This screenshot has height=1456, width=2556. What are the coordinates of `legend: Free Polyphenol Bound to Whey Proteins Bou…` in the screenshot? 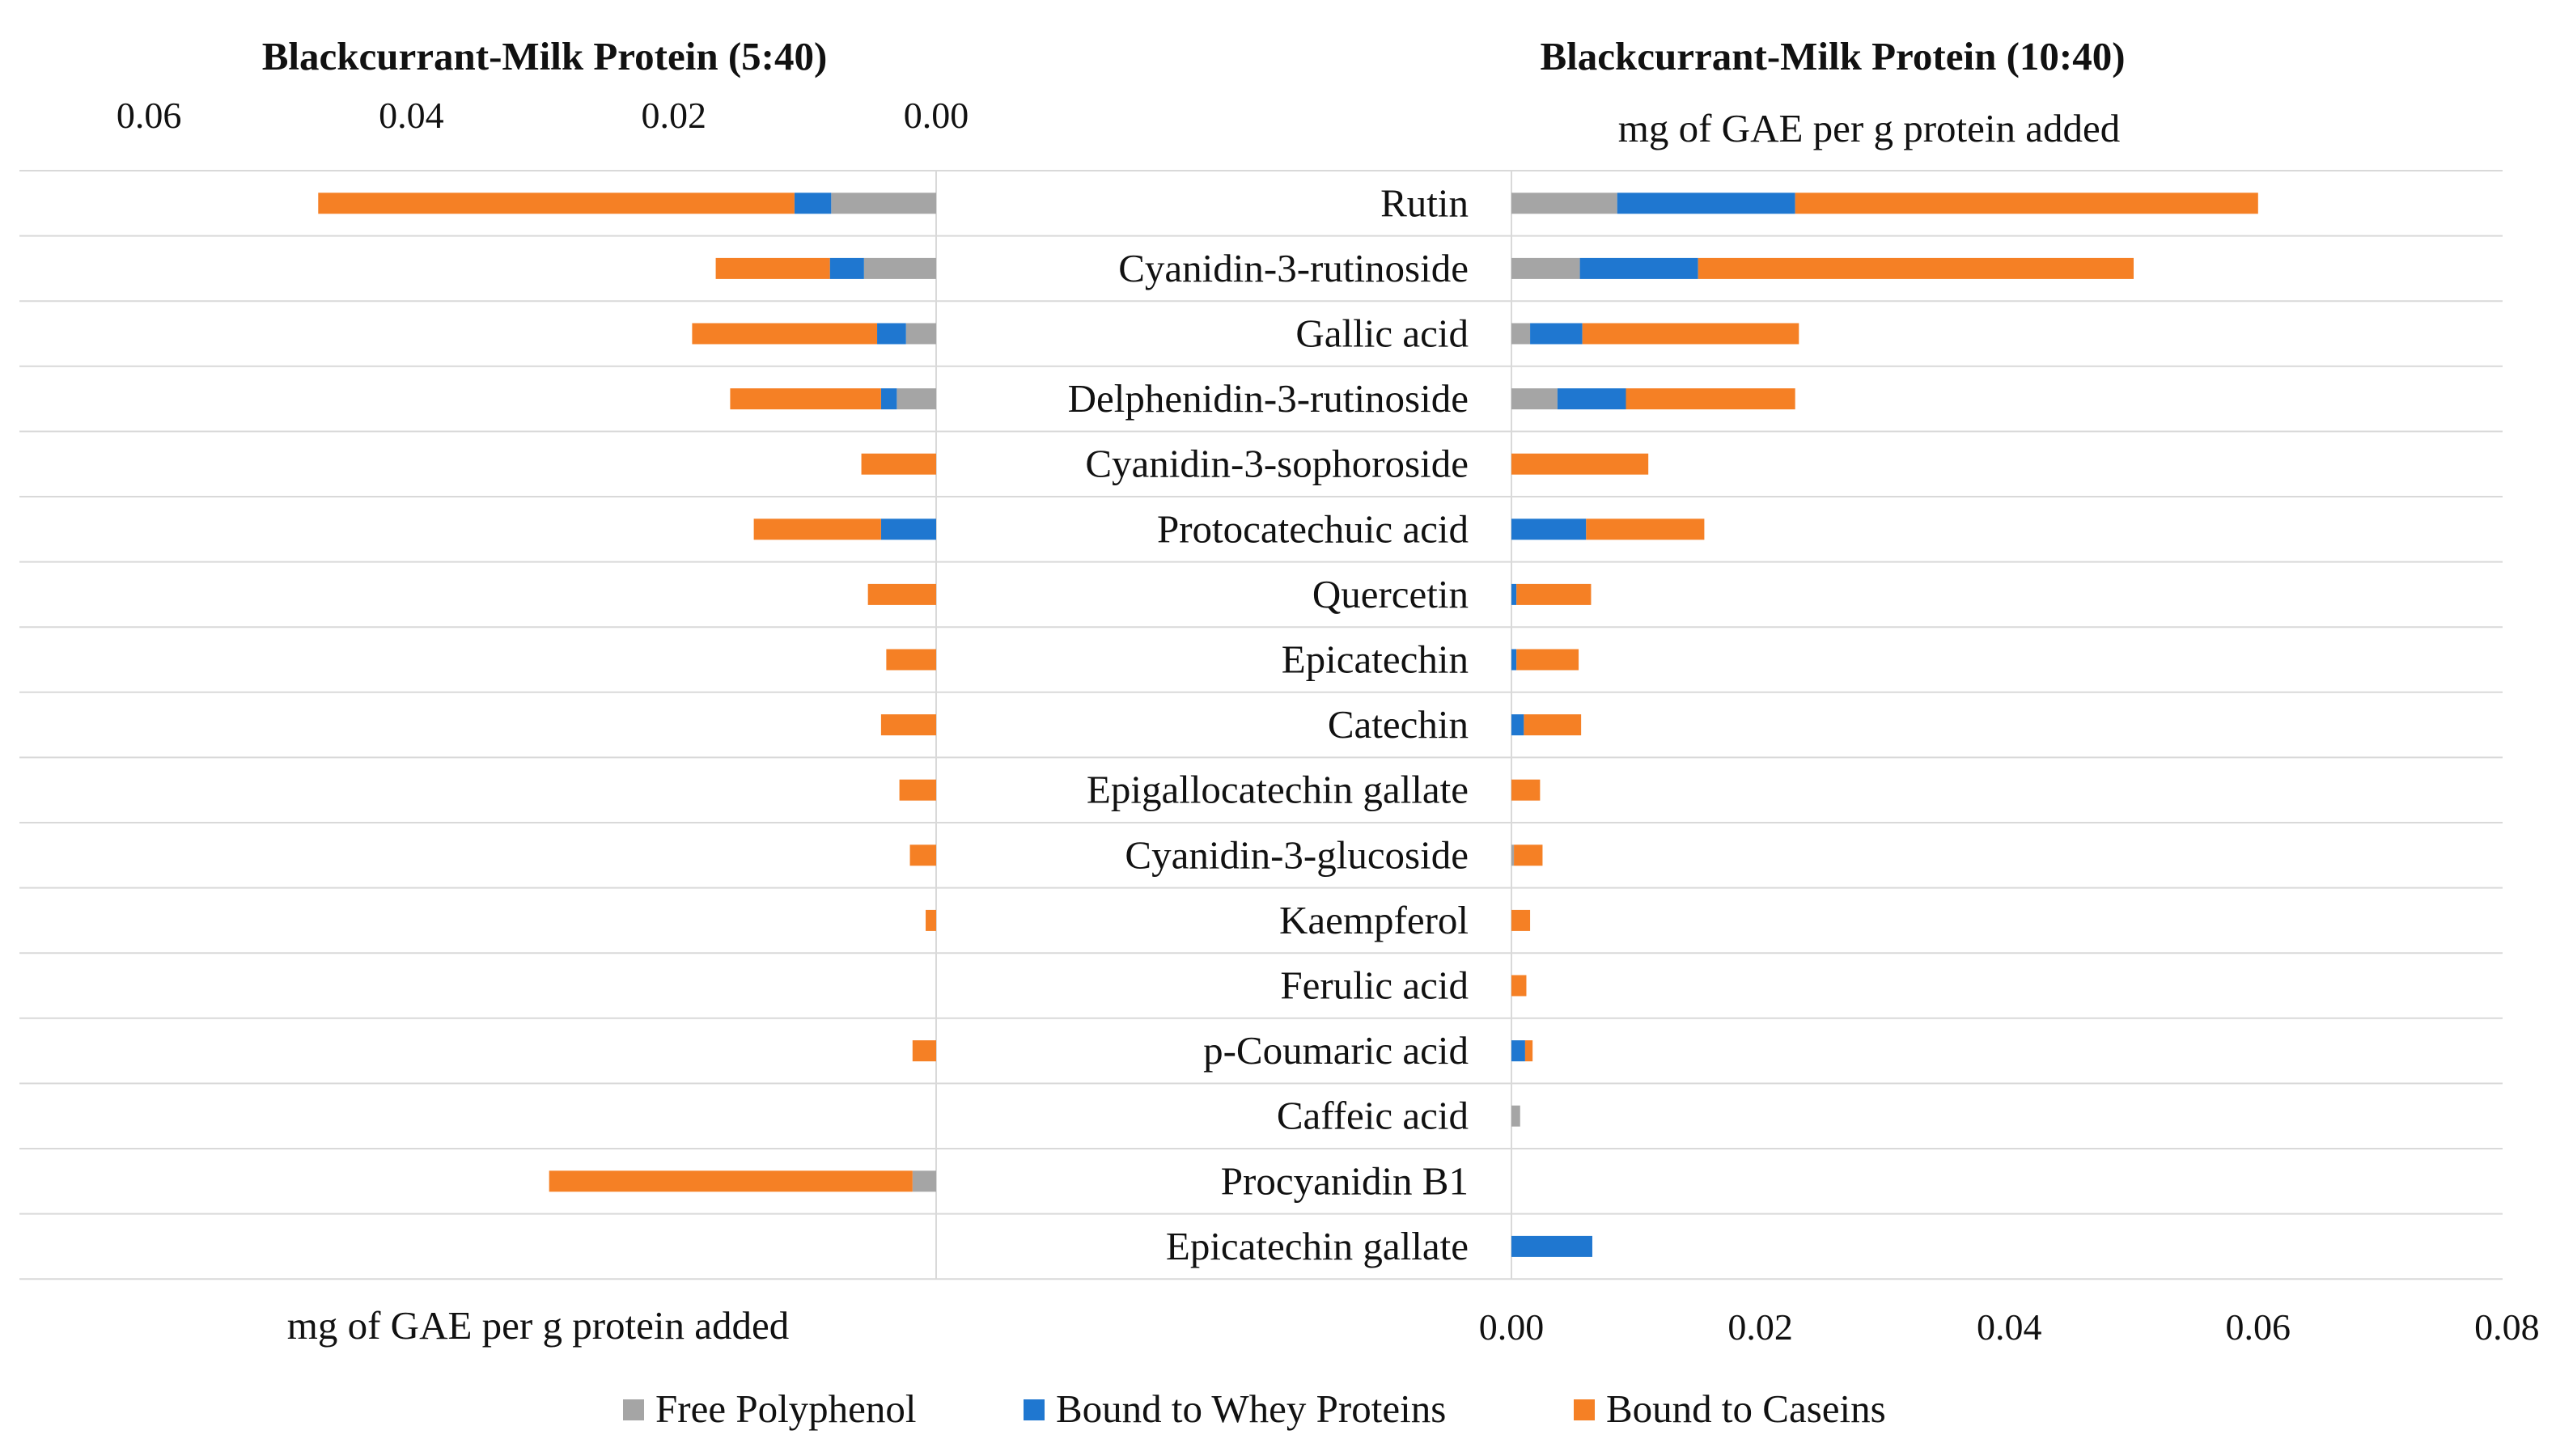 It's located at (1254, 1408).